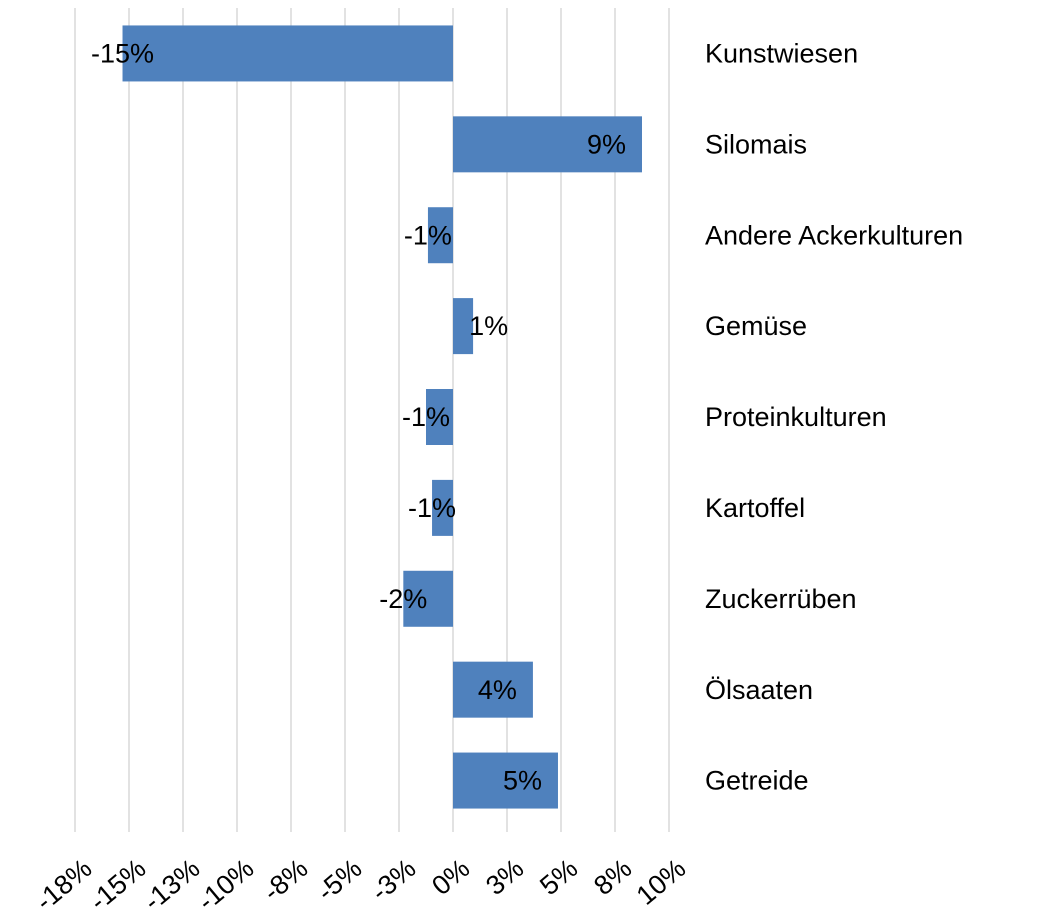 The image size is (1040, 918). Describe the element at coordinates (661, 882) in the screenshot. I see `x-tick-label: 10%` at that location.